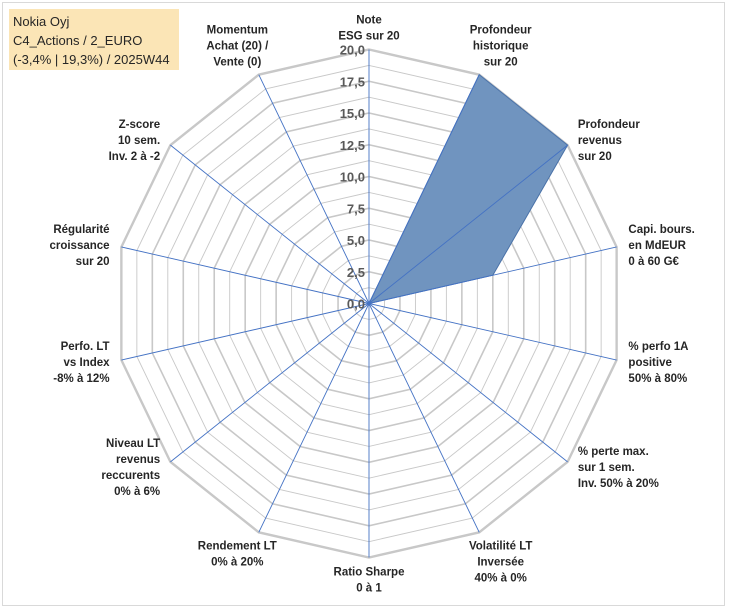 The height and width of the screenshot is (610, 729). Describe the element at coordinates (661, 246) in the screenshot. I see `axis-label: Capi. bours. en MdEUR 0 à 60 G€` at that location.